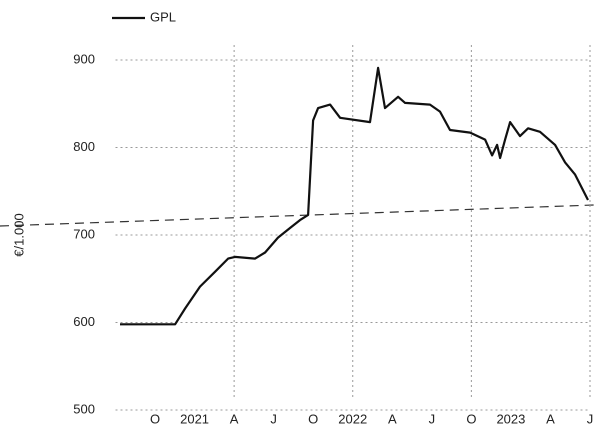 The height and width of the screenshot is (435, 594). I want to click on y-axis-label: €/1.000, so click(18, 234).